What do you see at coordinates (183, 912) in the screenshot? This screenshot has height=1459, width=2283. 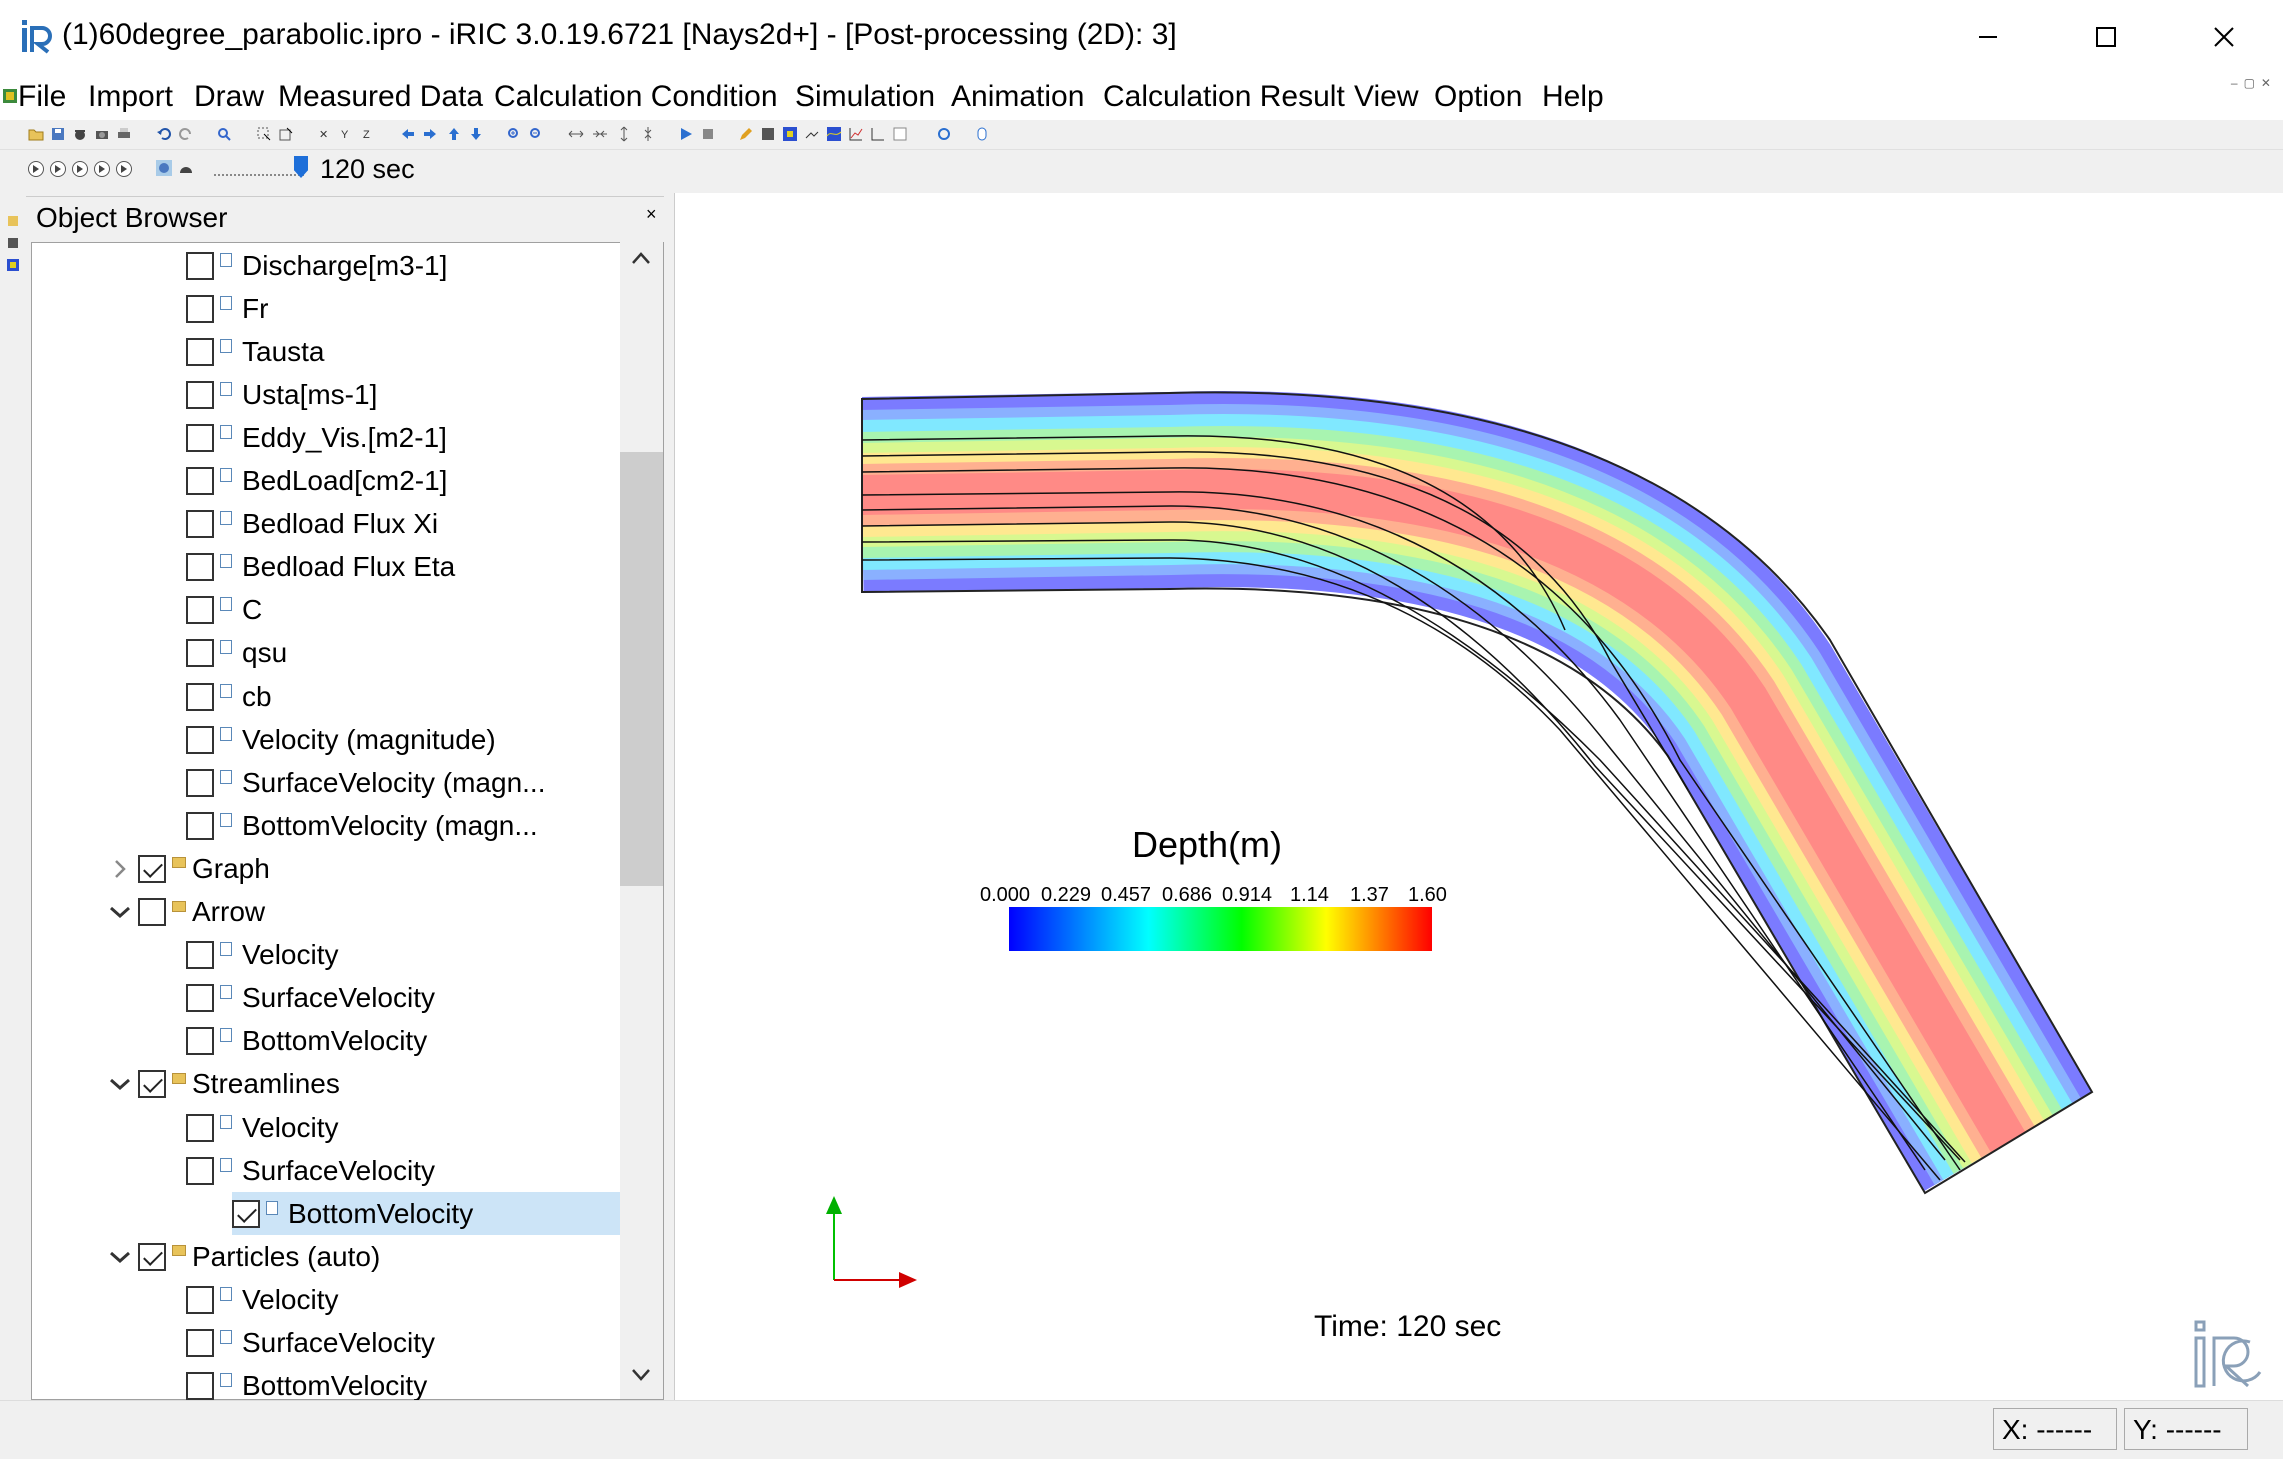 I see `tree-item: Arrow` at bounding box center [183, 912].